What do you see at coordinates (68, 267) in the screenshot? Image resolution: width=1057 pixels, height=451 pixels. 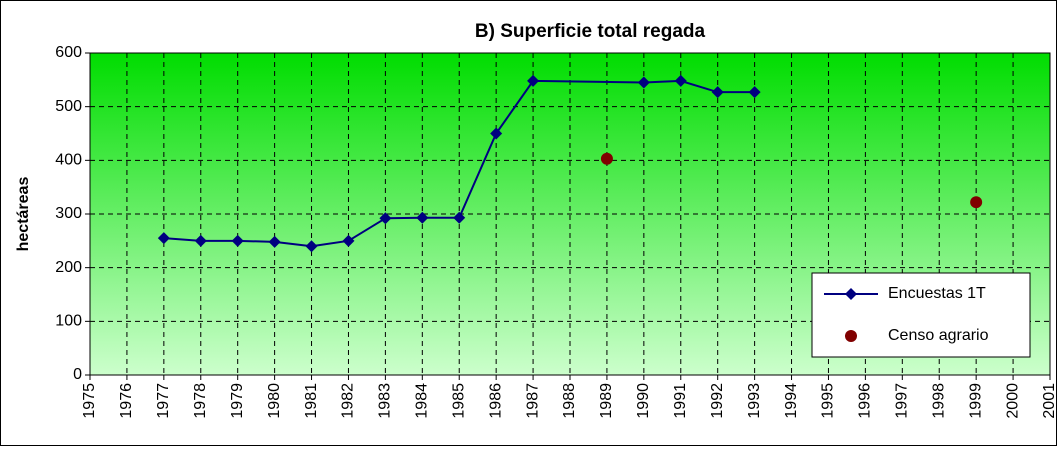 I see `y-tick-label: 200` at bounding box center [68, 267].